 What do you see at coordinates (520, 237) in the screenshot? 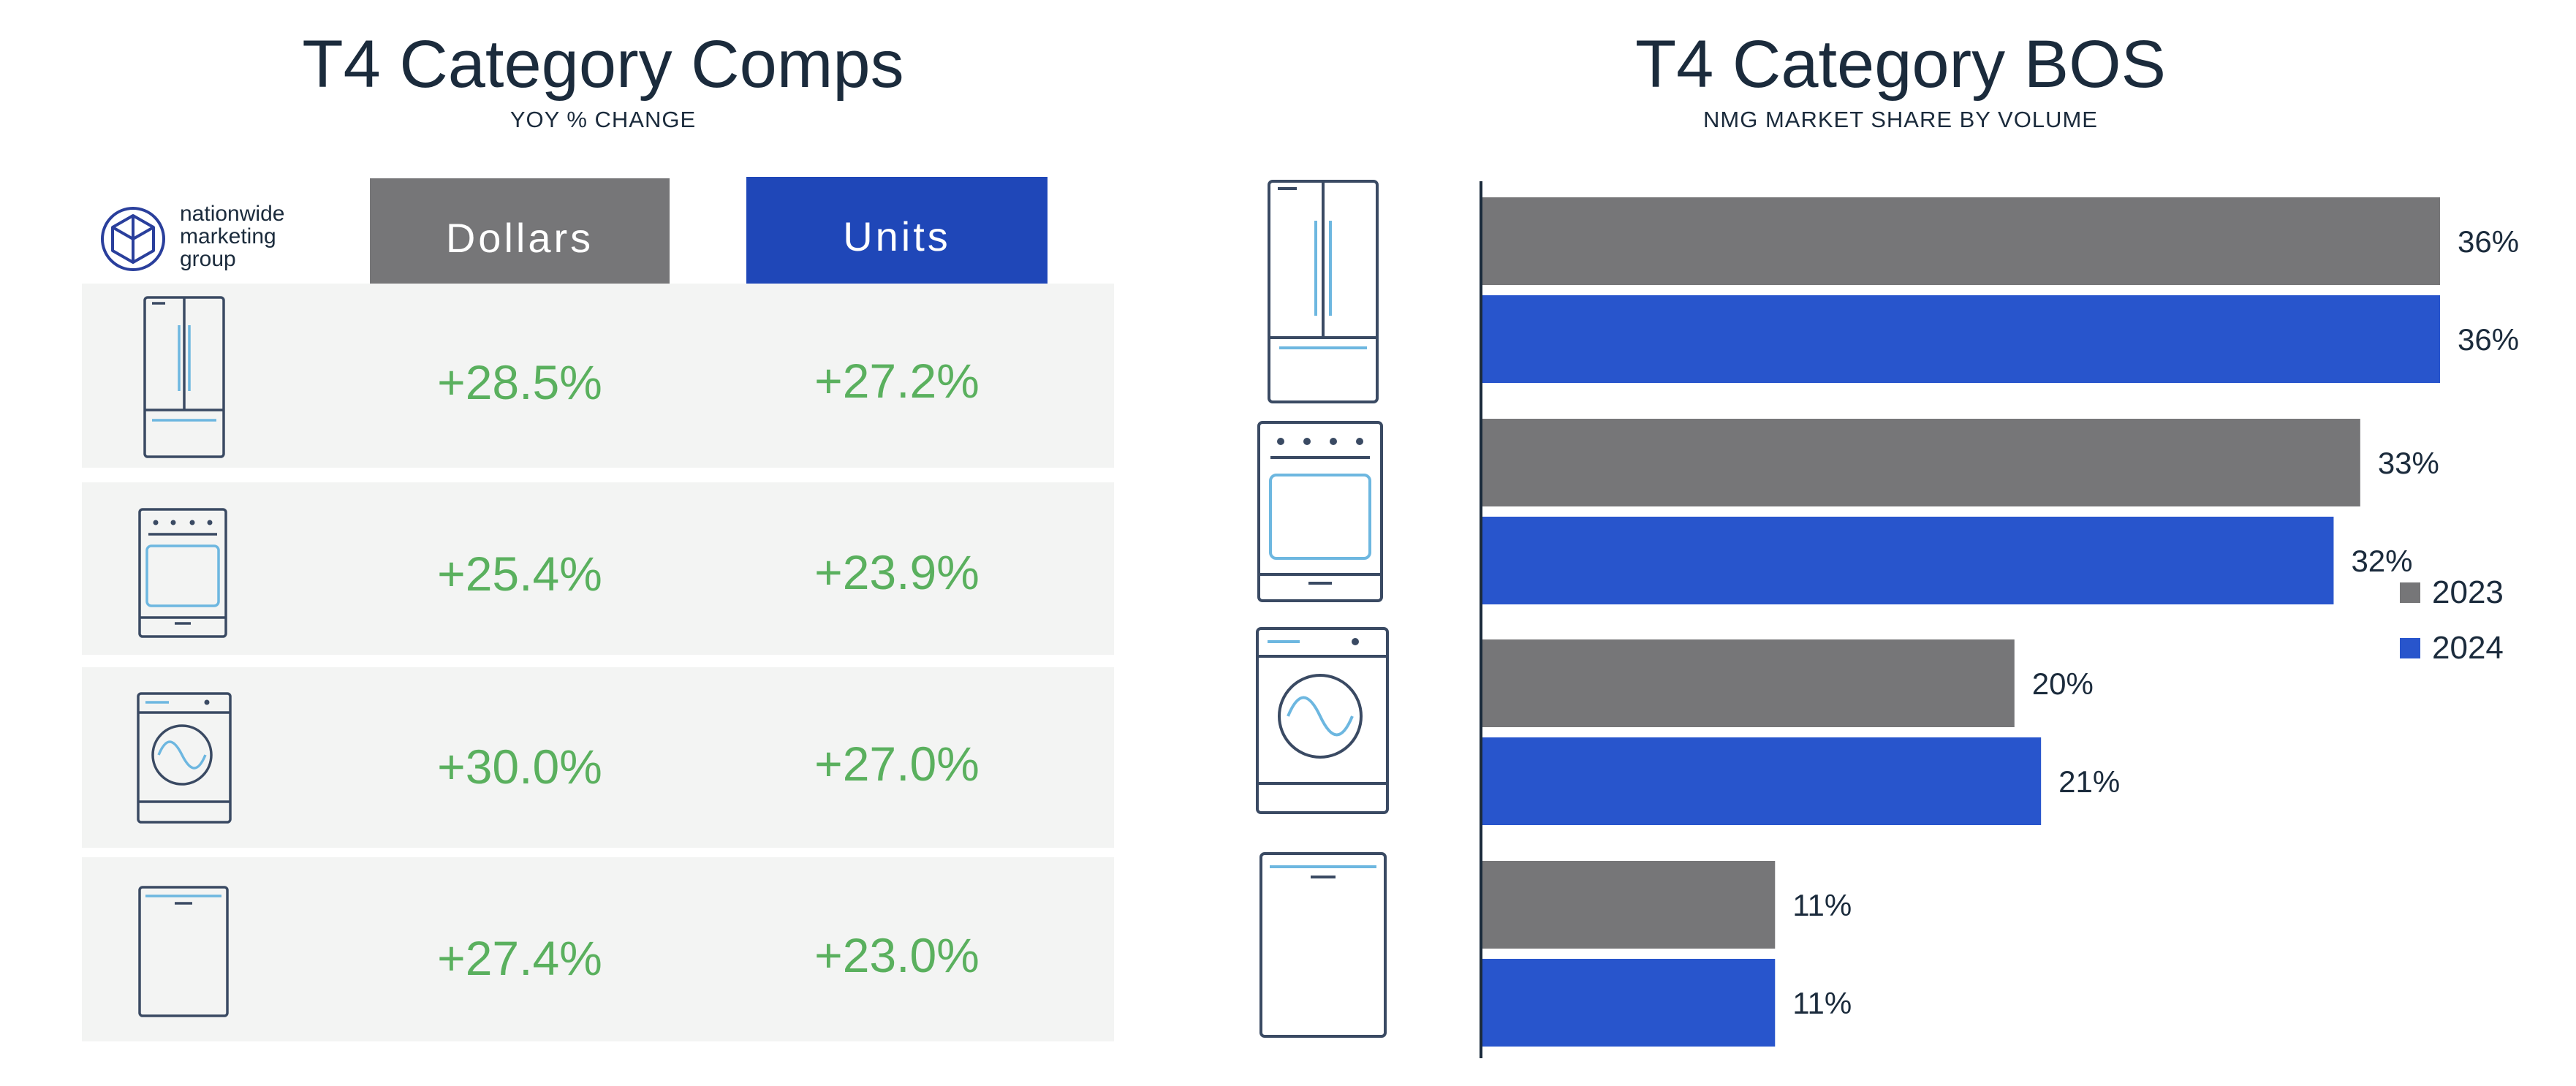
I see `dollars-header: Dollars` at bounding box center [520, 237].